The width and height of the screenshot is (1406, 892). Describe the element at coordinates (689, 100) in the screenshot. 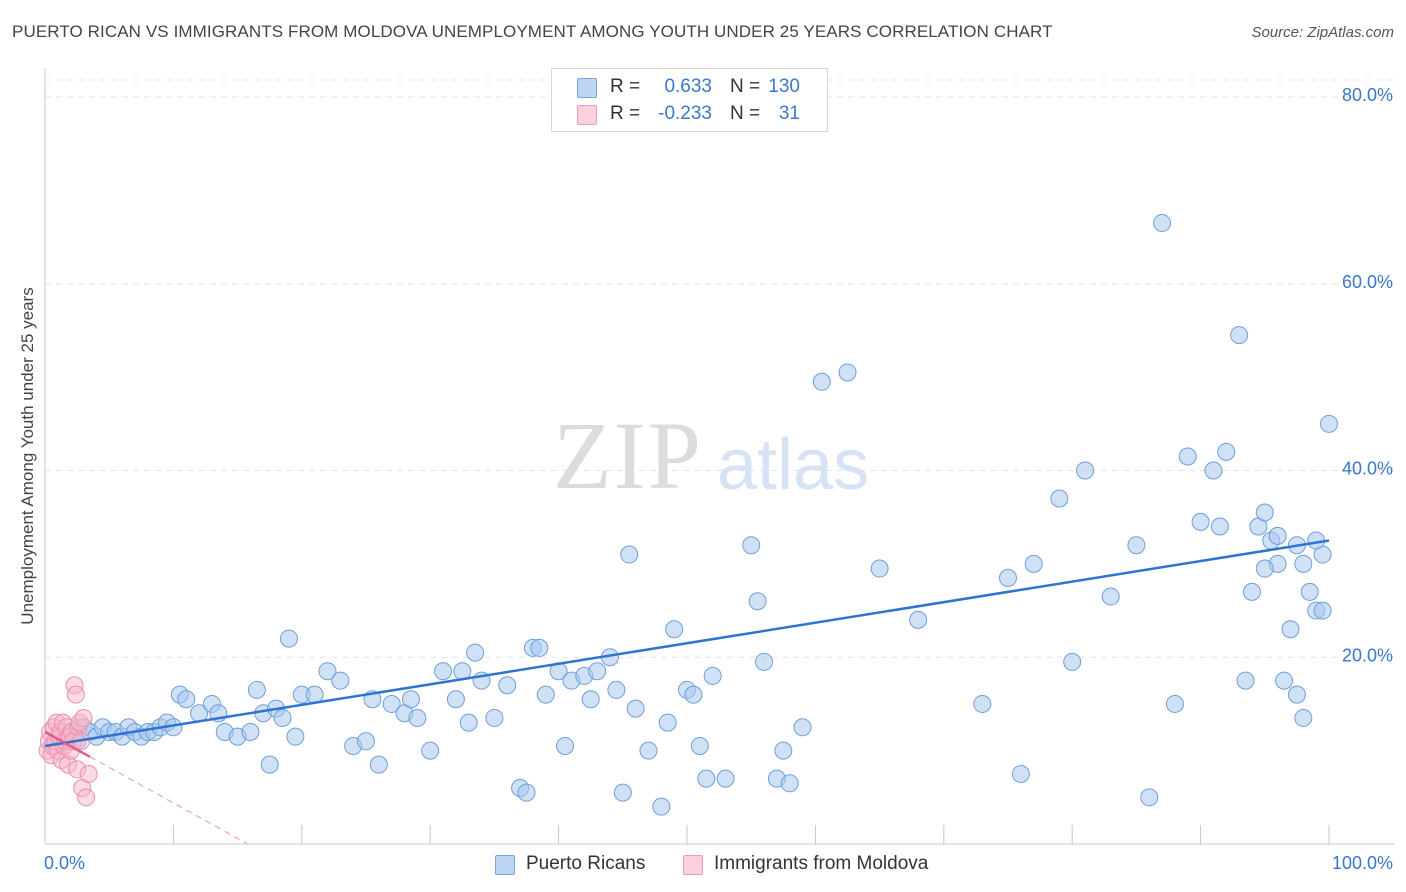

I see `correlation-legend: R = 0.633 N = 130 R = -0.233 N = 31` at that location.